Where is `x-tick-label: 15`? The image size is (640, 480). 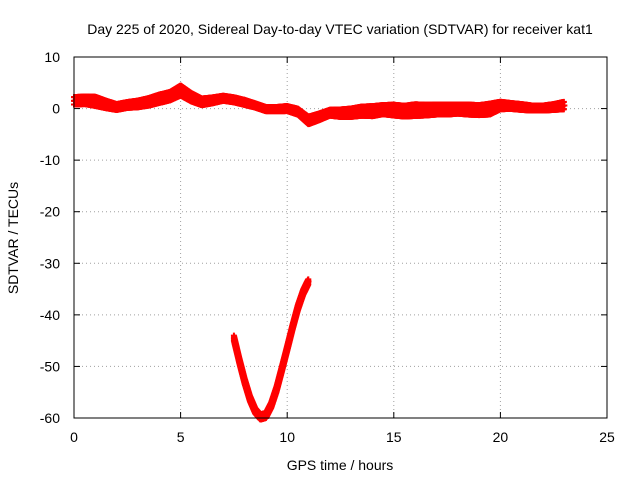 x-tick-label: 15 is located at coordinates (394, 437).